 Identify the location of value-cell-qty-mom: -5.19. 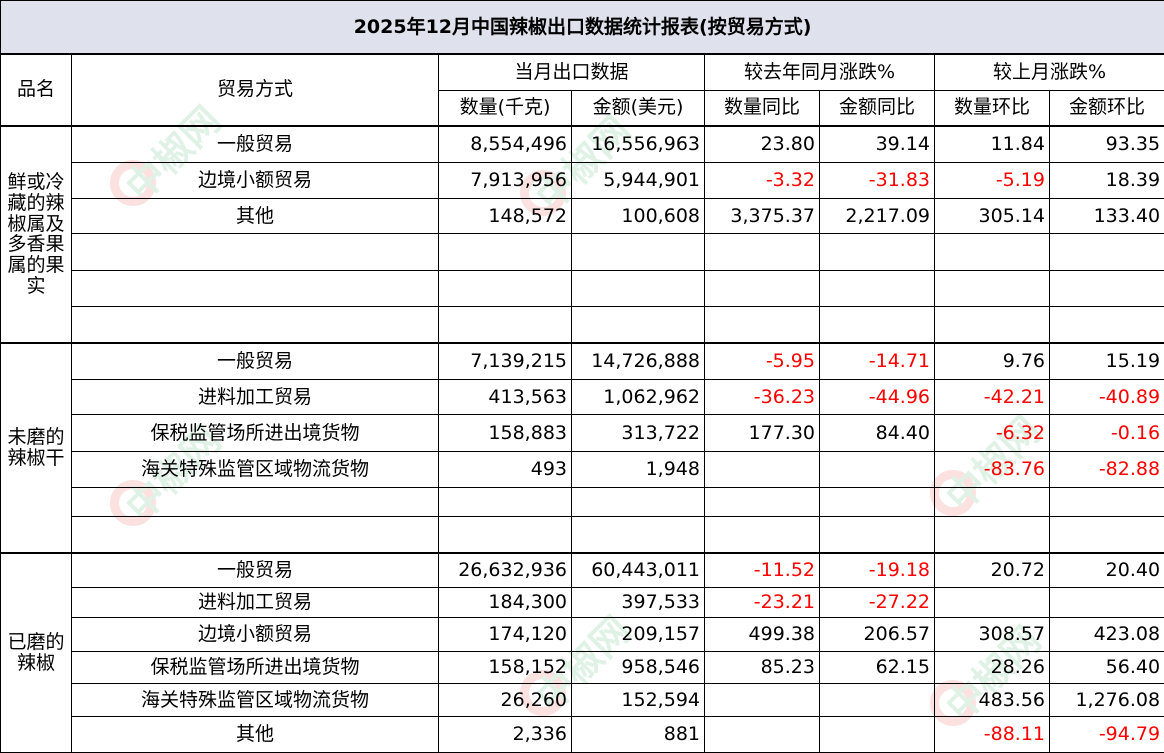
(992, 180).